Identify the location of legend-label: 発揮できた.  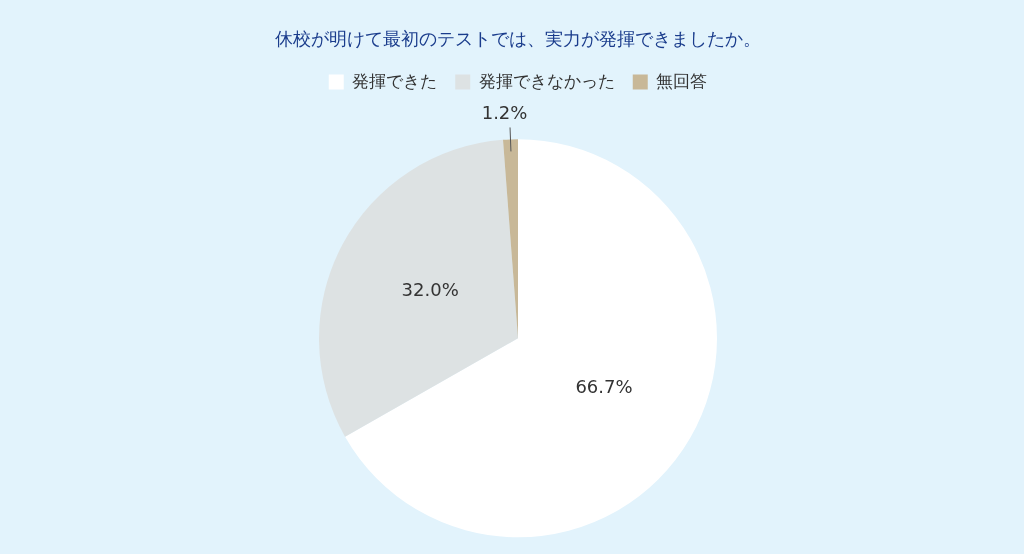
(395, 80).